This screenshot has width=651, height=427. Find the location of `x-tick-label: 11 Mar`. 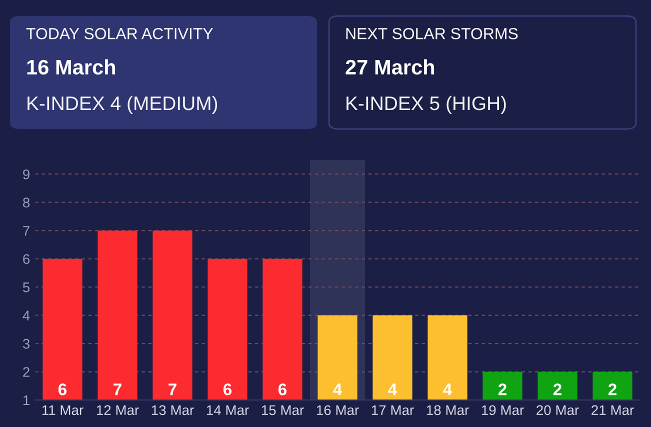

x-tick-label: 11 Mar is located at coordinates (63, 410).